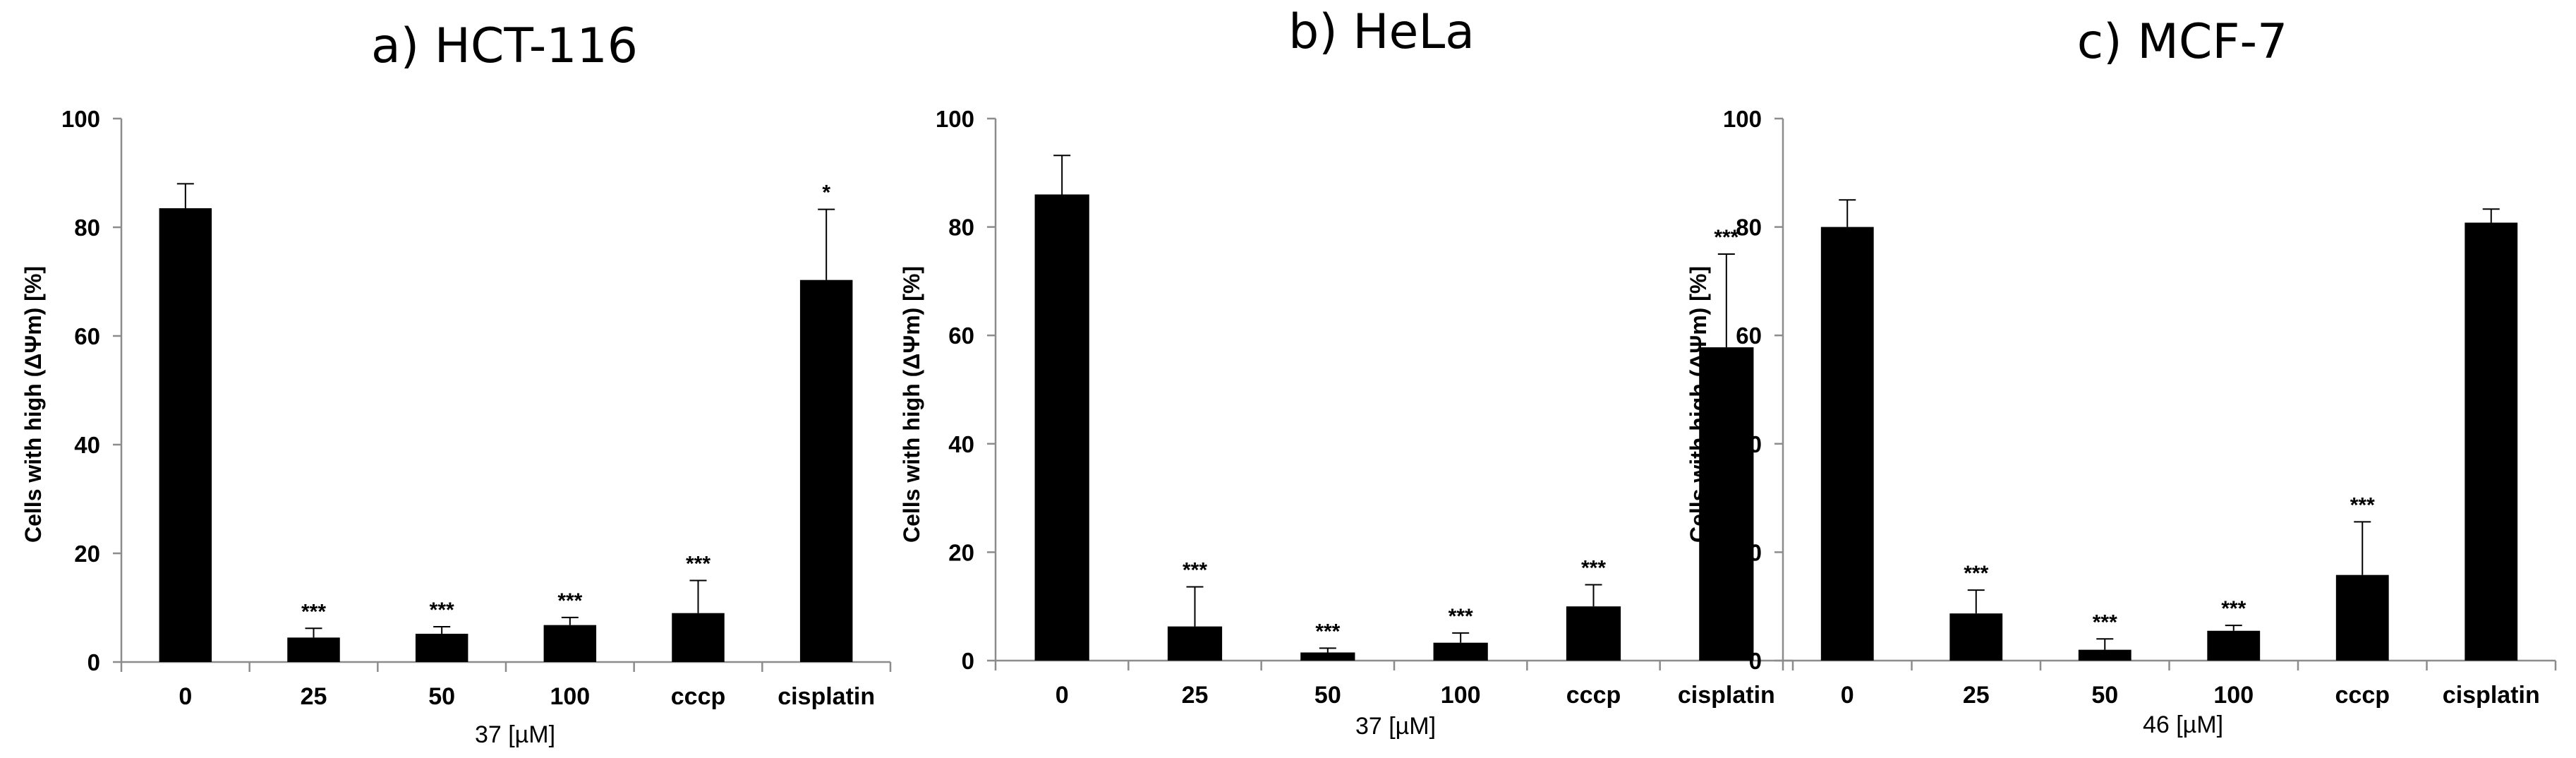 The width and height of the screenshot is (2576, 758). What do you see at coordinates (1594, 695) in the screenshot?
I see `x-tick-label-b-cccp: cccp` at bounding box center [1594, 695].